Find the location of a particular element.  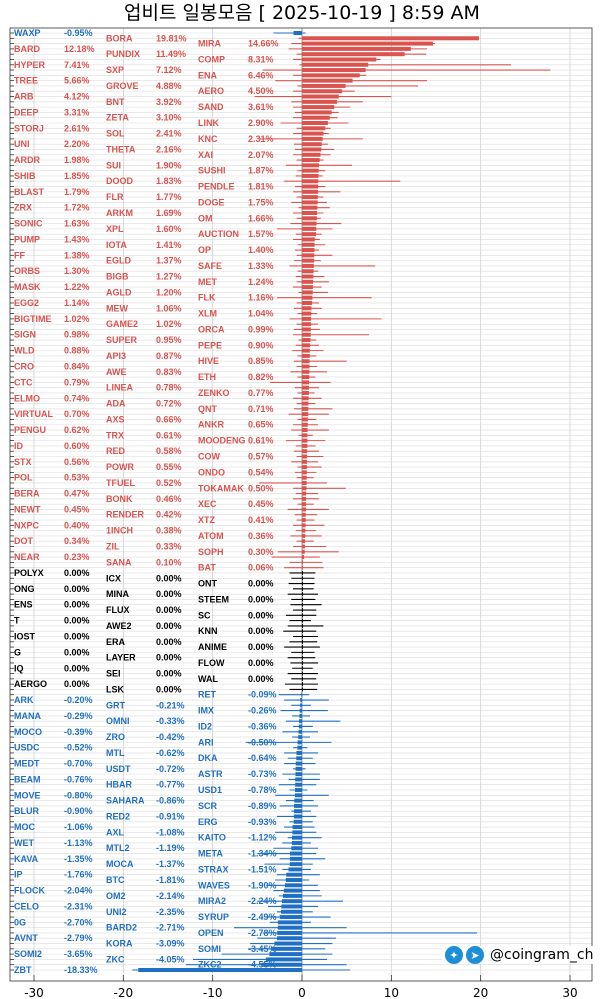

change-label: -1.37% is located at coordinates (170, 864).